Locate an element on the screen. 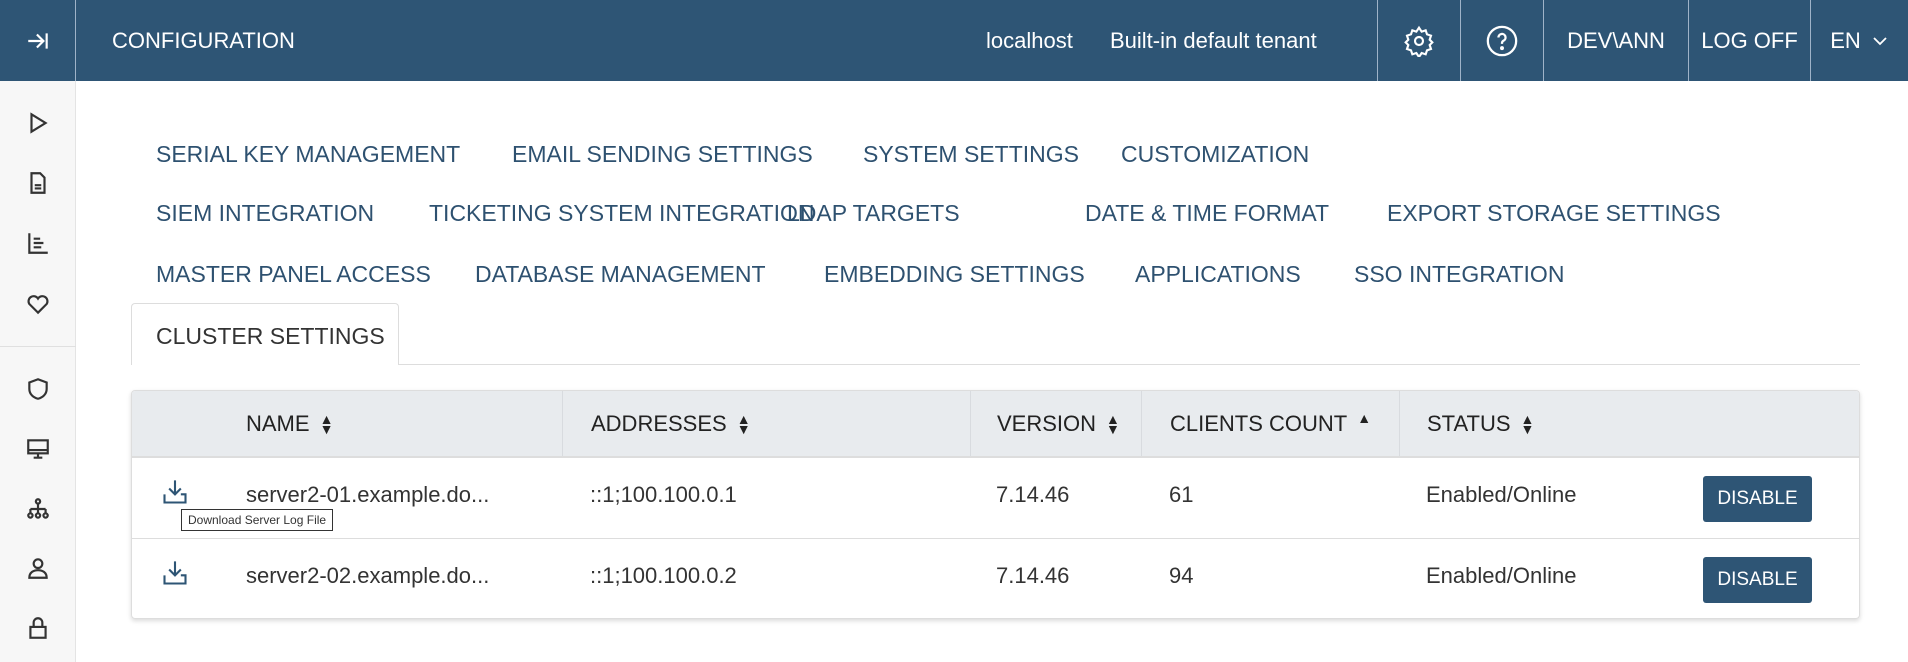 This screenshot has width=1908, height=662. column-version: VERSION ▲ ▼ is located at coordinates (1055, 423).